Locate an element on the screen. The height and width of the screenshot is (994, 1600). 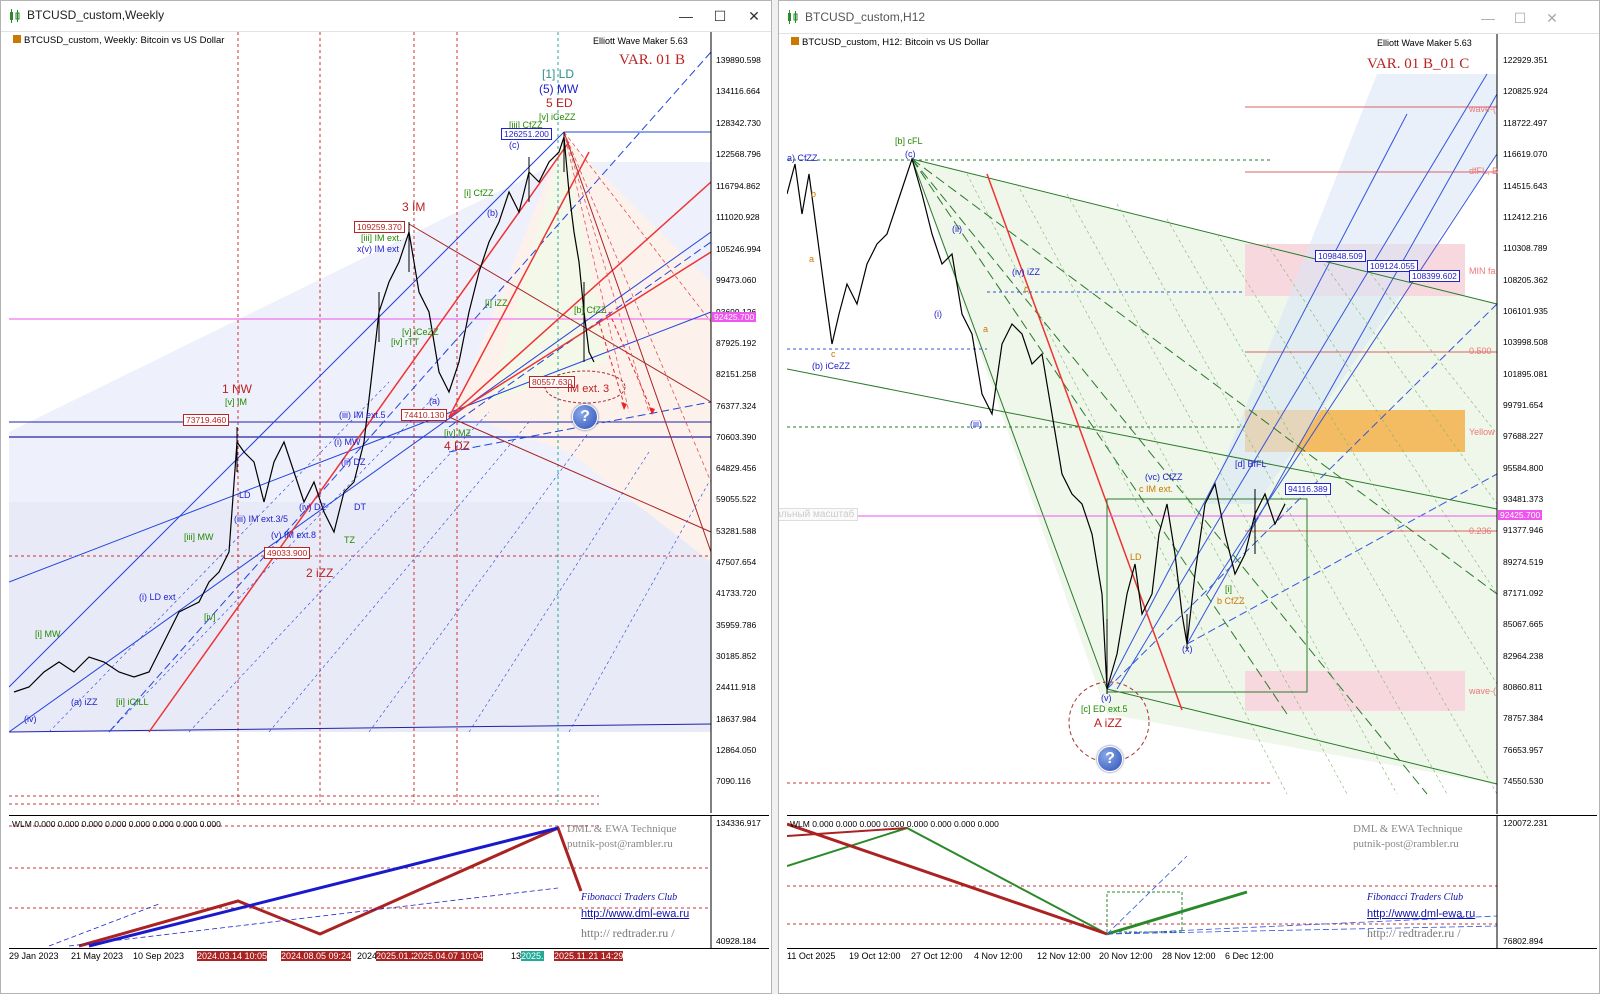
indicator-max: 134336.917 is located at coordinates (738, 823).